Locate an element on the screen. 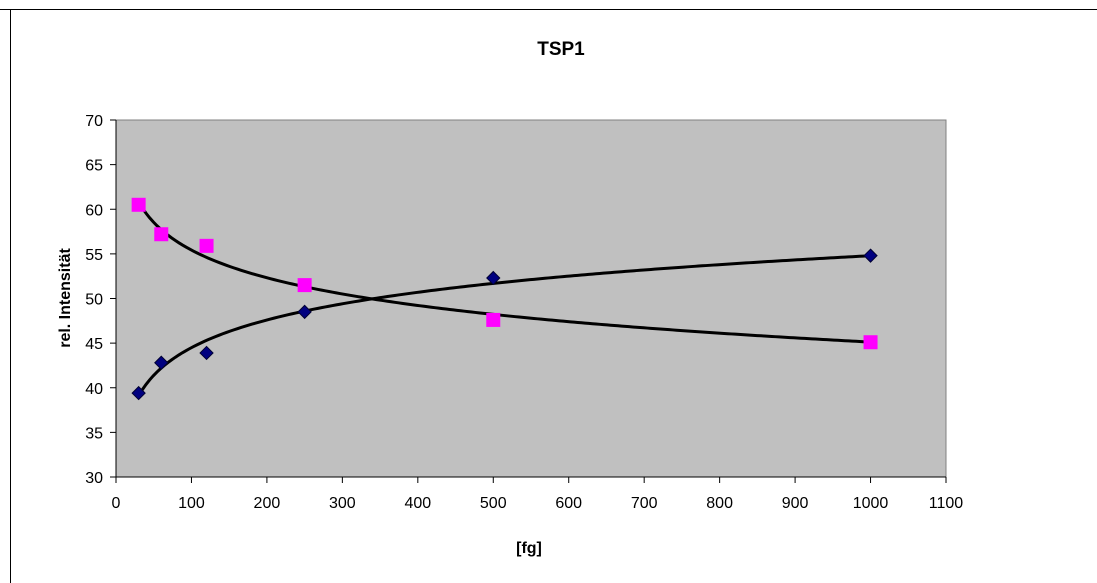 The image size is (1097, 583). y-tick-label: 35 is located at coordinates (94, 433).